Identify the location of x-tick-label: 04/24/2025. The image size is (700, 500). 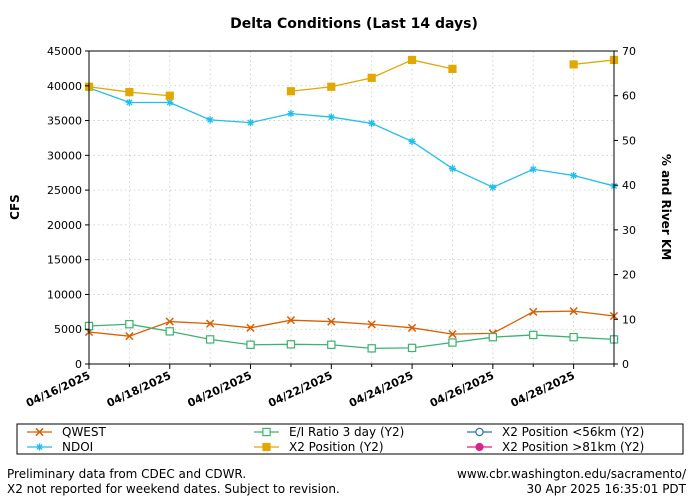
(381, 389).